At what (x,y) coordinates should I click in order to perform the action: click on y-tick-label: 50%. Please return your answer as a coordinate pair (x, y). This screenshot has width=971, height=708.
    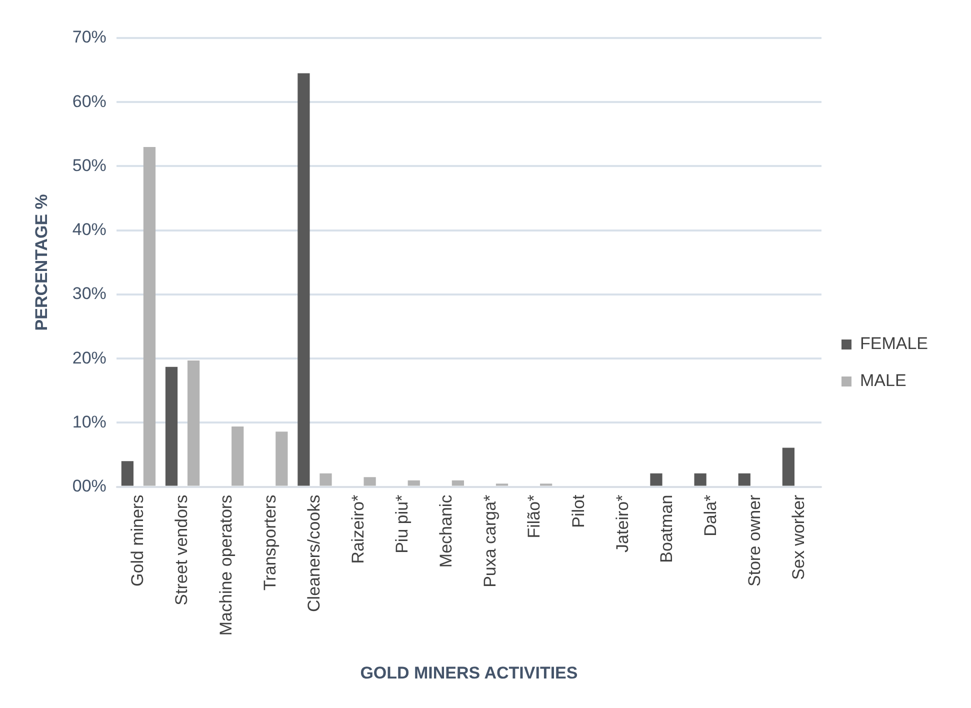
    Looking at the image, I should click on (89, 165).